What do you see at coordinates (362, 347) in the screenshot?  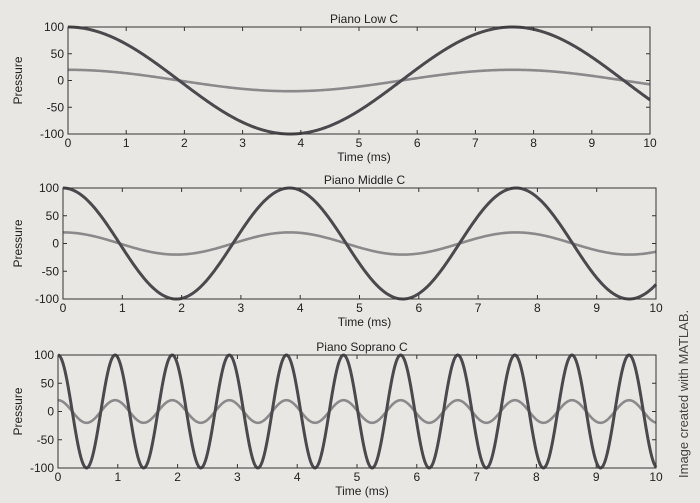 I see `chart-title: Piano Soprano C` at bounding box center [362, 347].